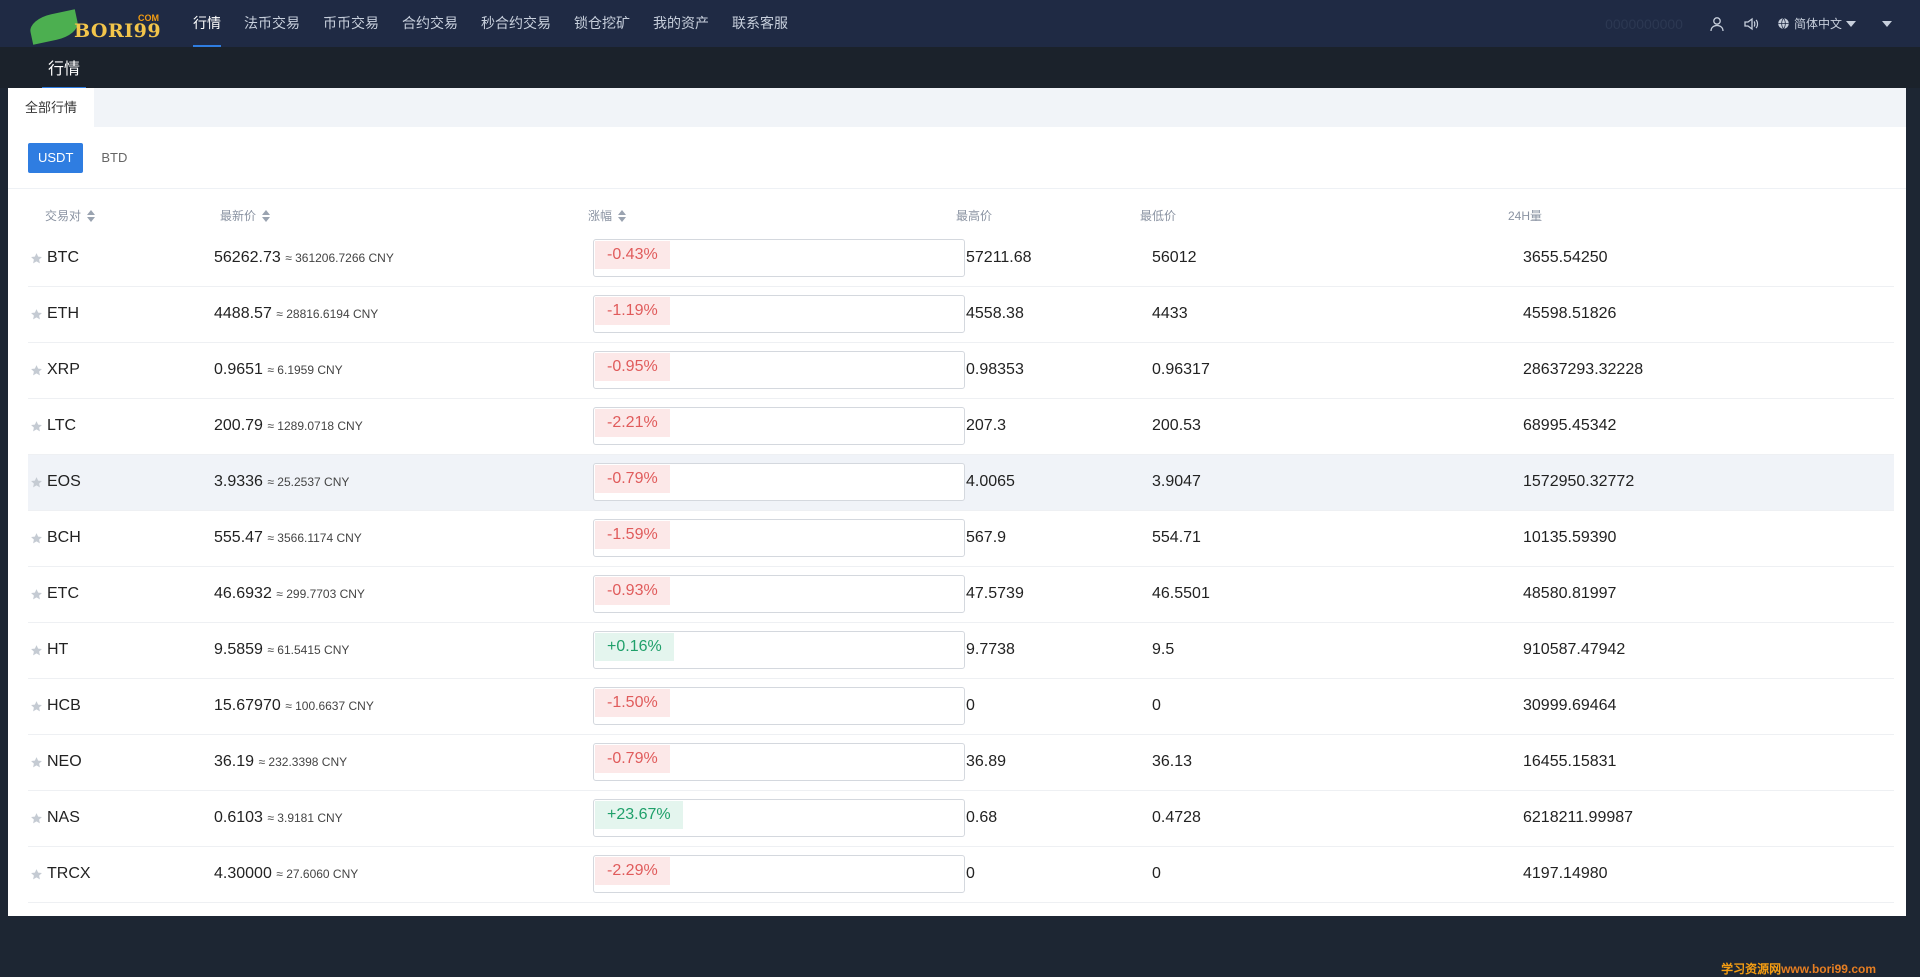  What do you see at coordinates (632, 591) in the screenshot?
I see `change-badge: -0.93%` at bounding box center [632, 591].